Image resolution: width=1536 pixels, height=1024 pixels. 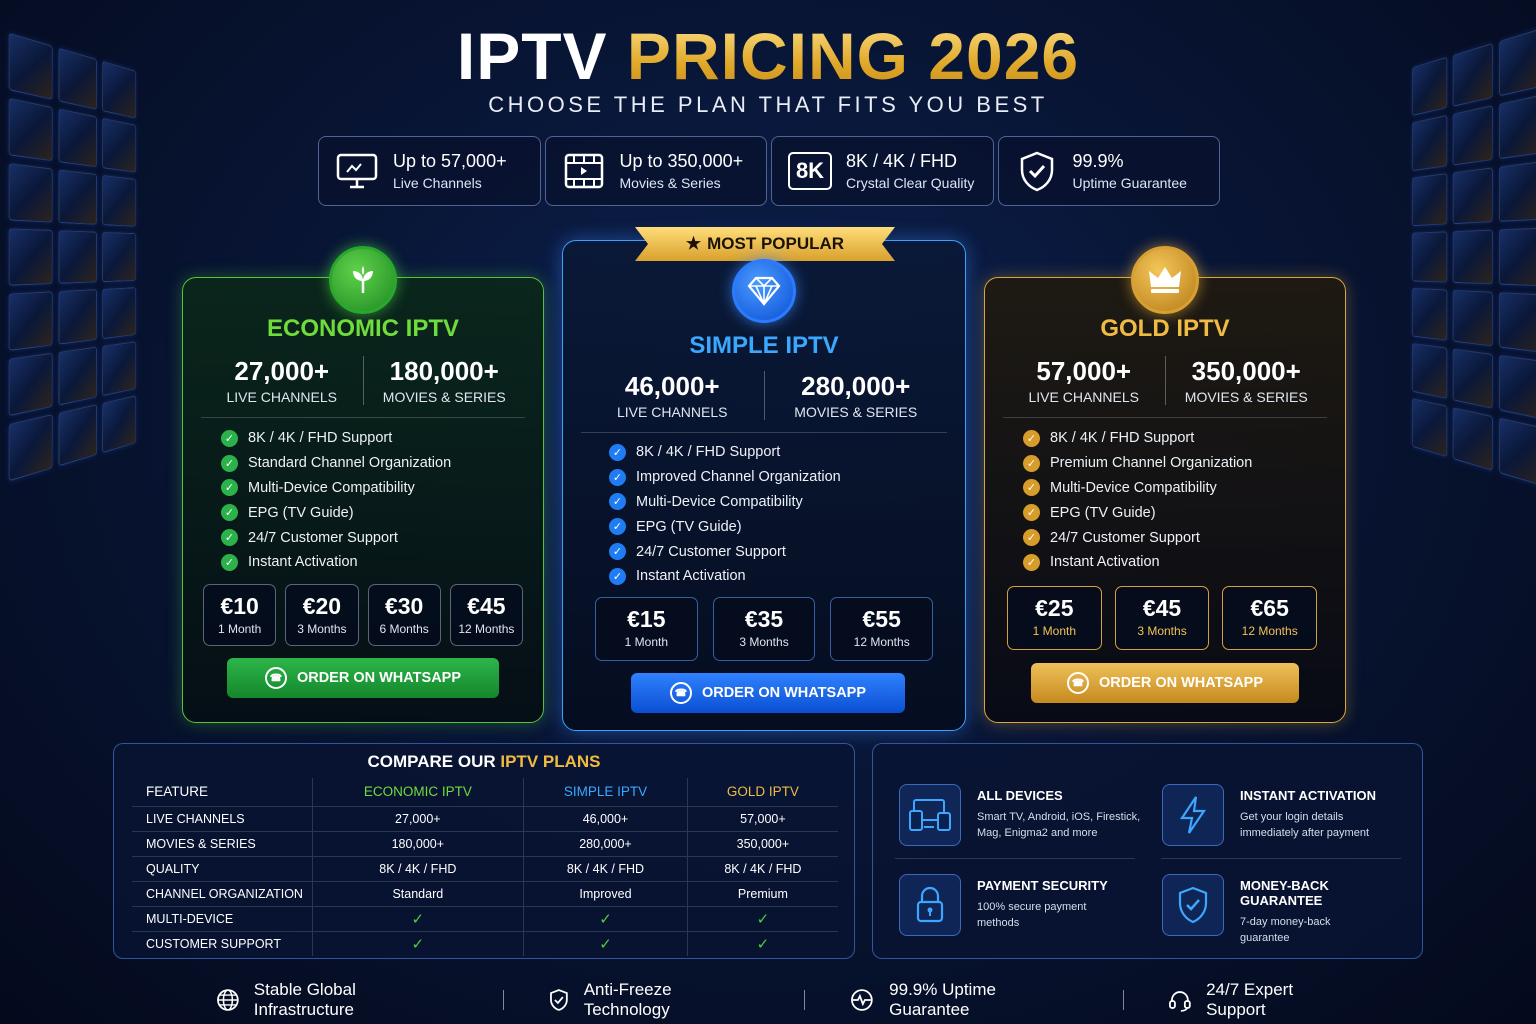 I want to click on column-header: SIMPLE IPTV, so click(x=606, y=792).